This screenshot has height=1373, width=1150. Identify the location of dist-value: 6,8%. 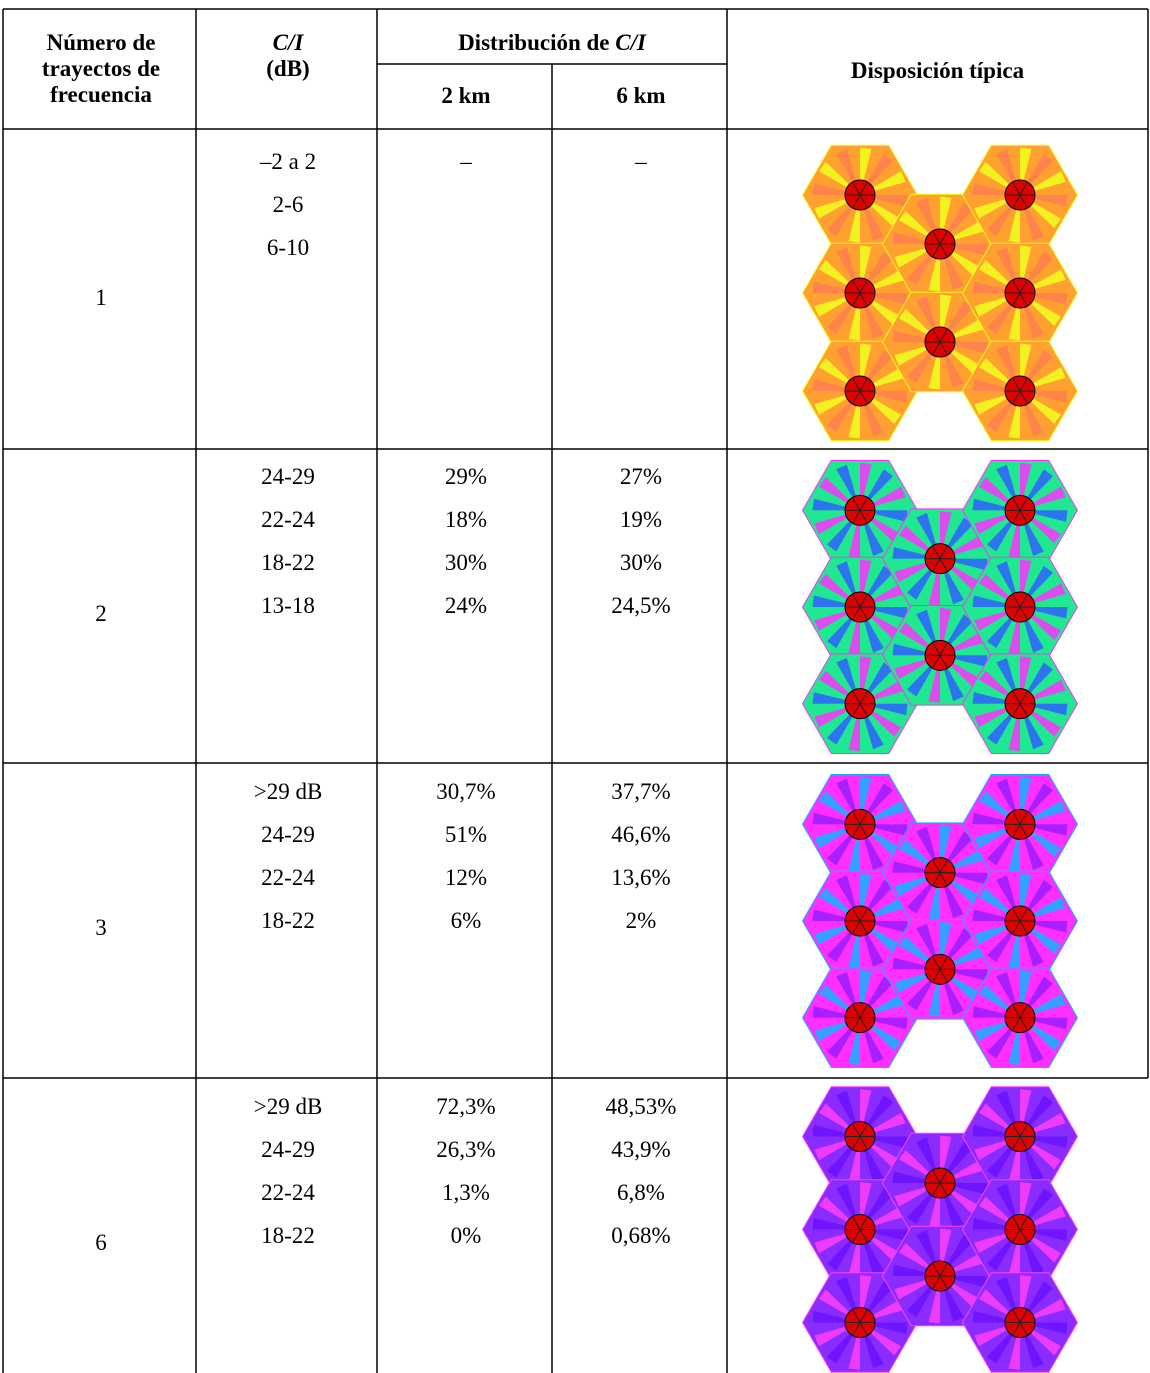
(641, 1192).